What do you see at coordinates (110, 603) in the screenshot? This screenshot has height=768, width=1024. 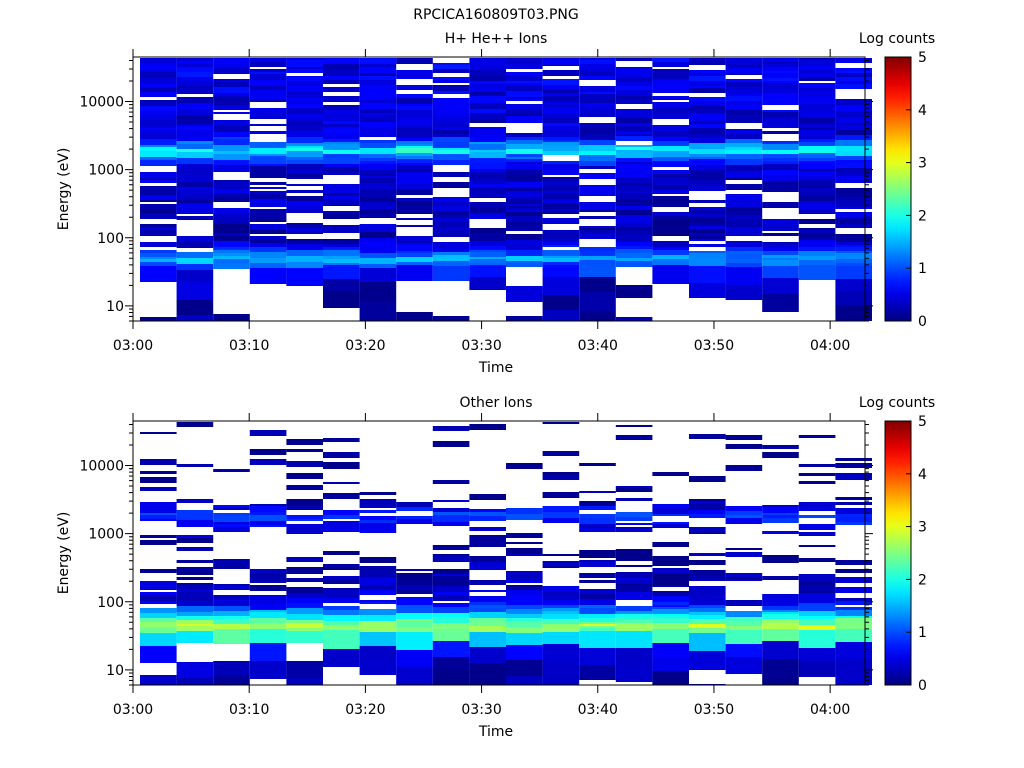 I see `y-tick-label: 100` at bounding box center [110, 603].